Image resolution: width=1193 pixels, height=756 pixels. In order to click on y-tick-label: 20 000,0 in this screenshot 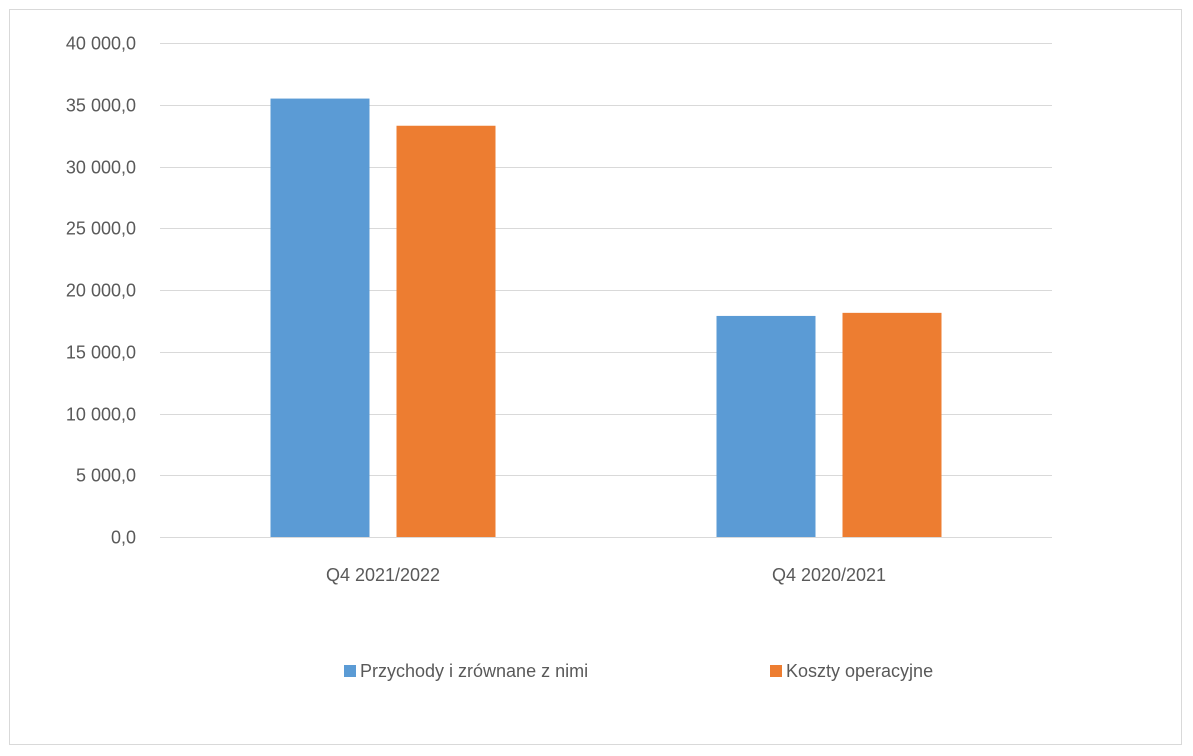, I will do `click(101, 291)`.